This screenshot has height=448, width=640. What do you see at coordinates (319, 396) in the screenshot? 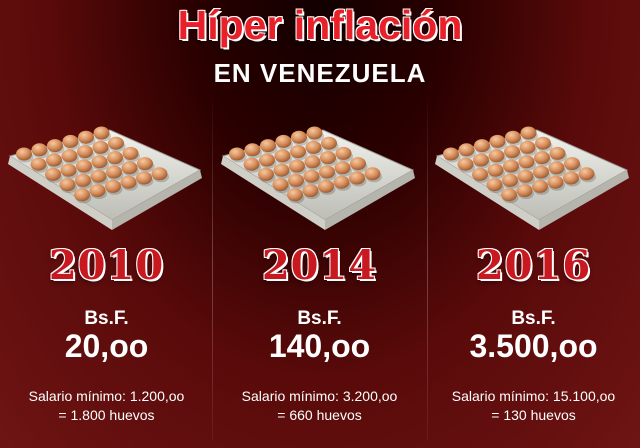
I see `minimum-salary: Salario mínimo: 3.200,oo` at bounding box center [319, 396].